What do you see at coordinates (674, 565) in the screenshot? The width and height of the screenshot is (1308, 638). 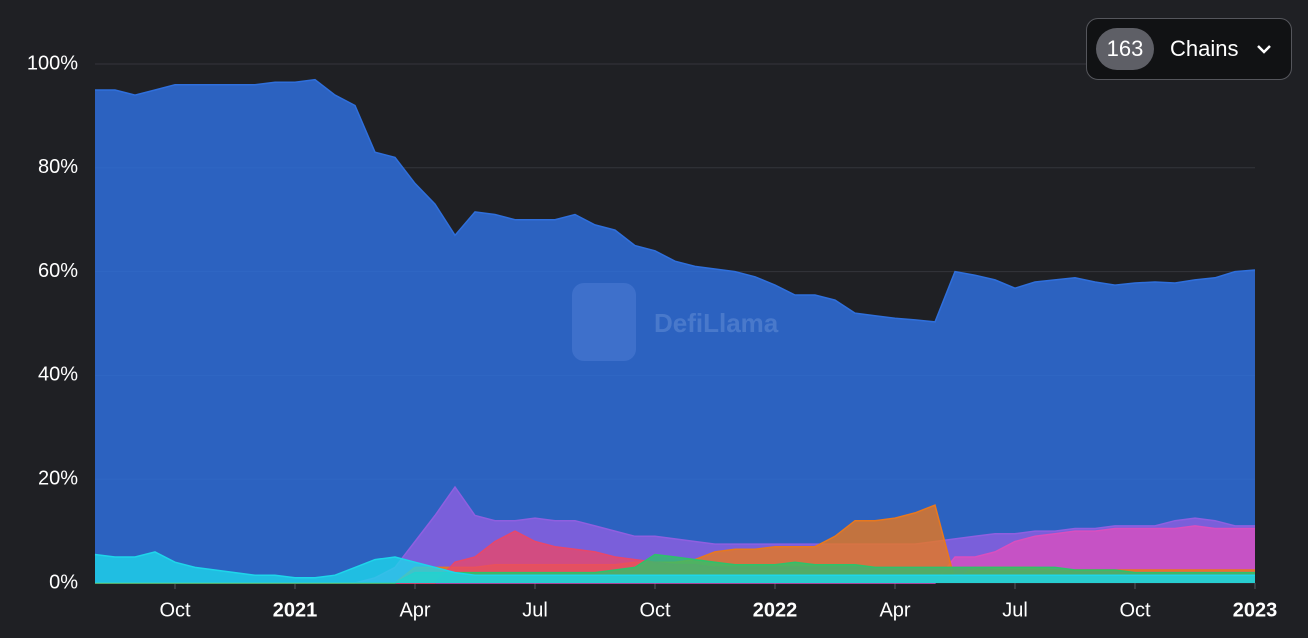 I see `series-line` at bounding box center [674, 565].